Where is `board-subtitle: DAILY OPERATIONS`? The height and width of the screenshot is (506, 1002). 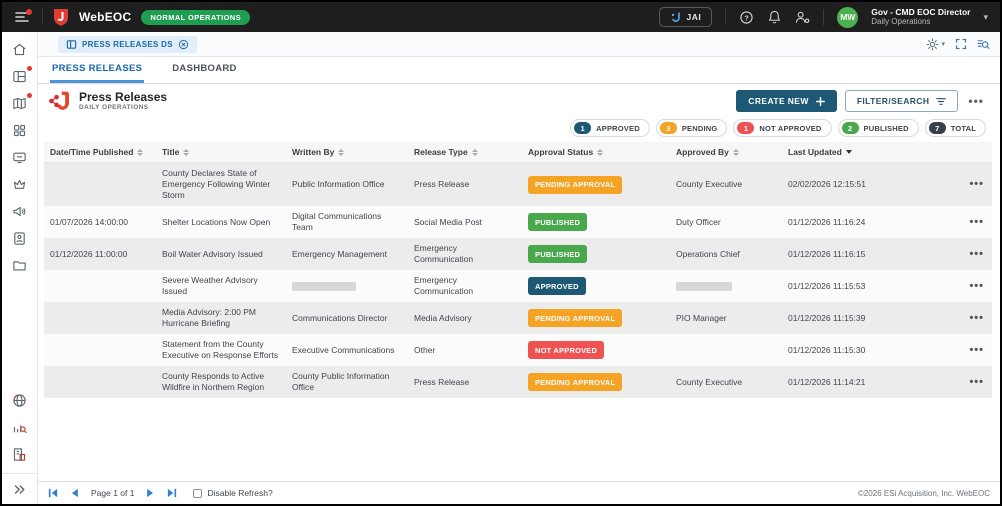
board-subtitle: DAILY OPERATIONS is located at coordinates (114, 108).